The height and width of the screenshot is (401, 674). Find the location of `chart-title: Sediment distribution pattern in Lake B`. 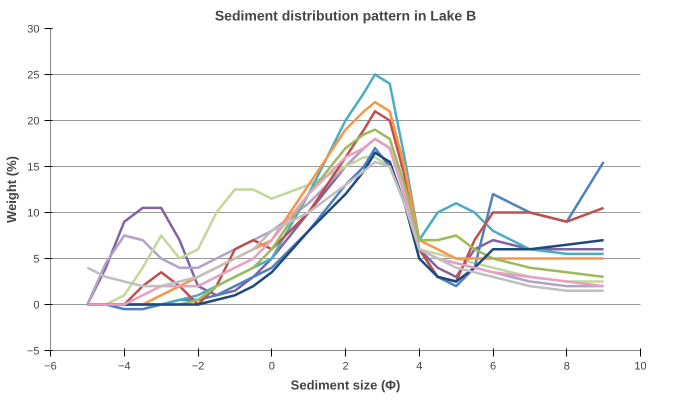

chart-title: Sediment distribution pattern in Lake B is located at coordinates (345, 16).